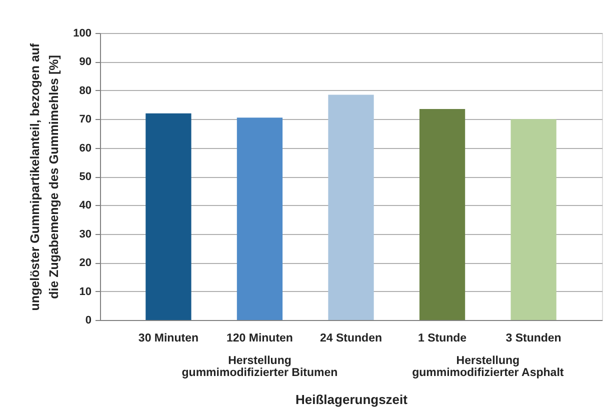 This screenshot has height=415, width=605. Describe the element at coordinates (351, 338) in the screenshot. I see `x-tick-label: 24 Stunden` at that location.